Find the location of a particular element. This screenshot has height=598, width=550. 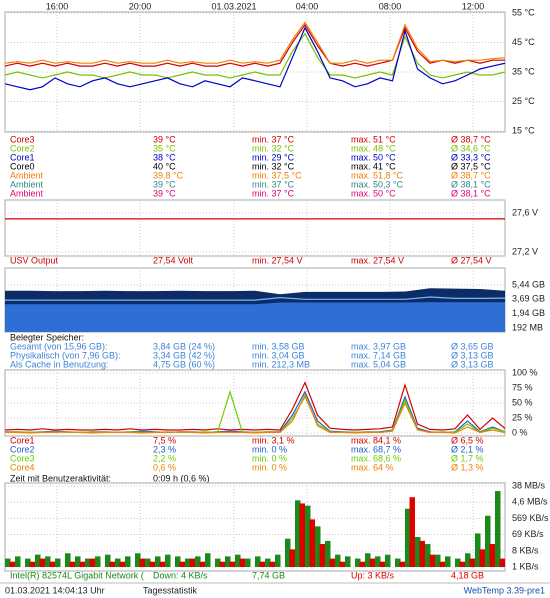

reading-current: 35 °C is located at coordinates (164, 148).